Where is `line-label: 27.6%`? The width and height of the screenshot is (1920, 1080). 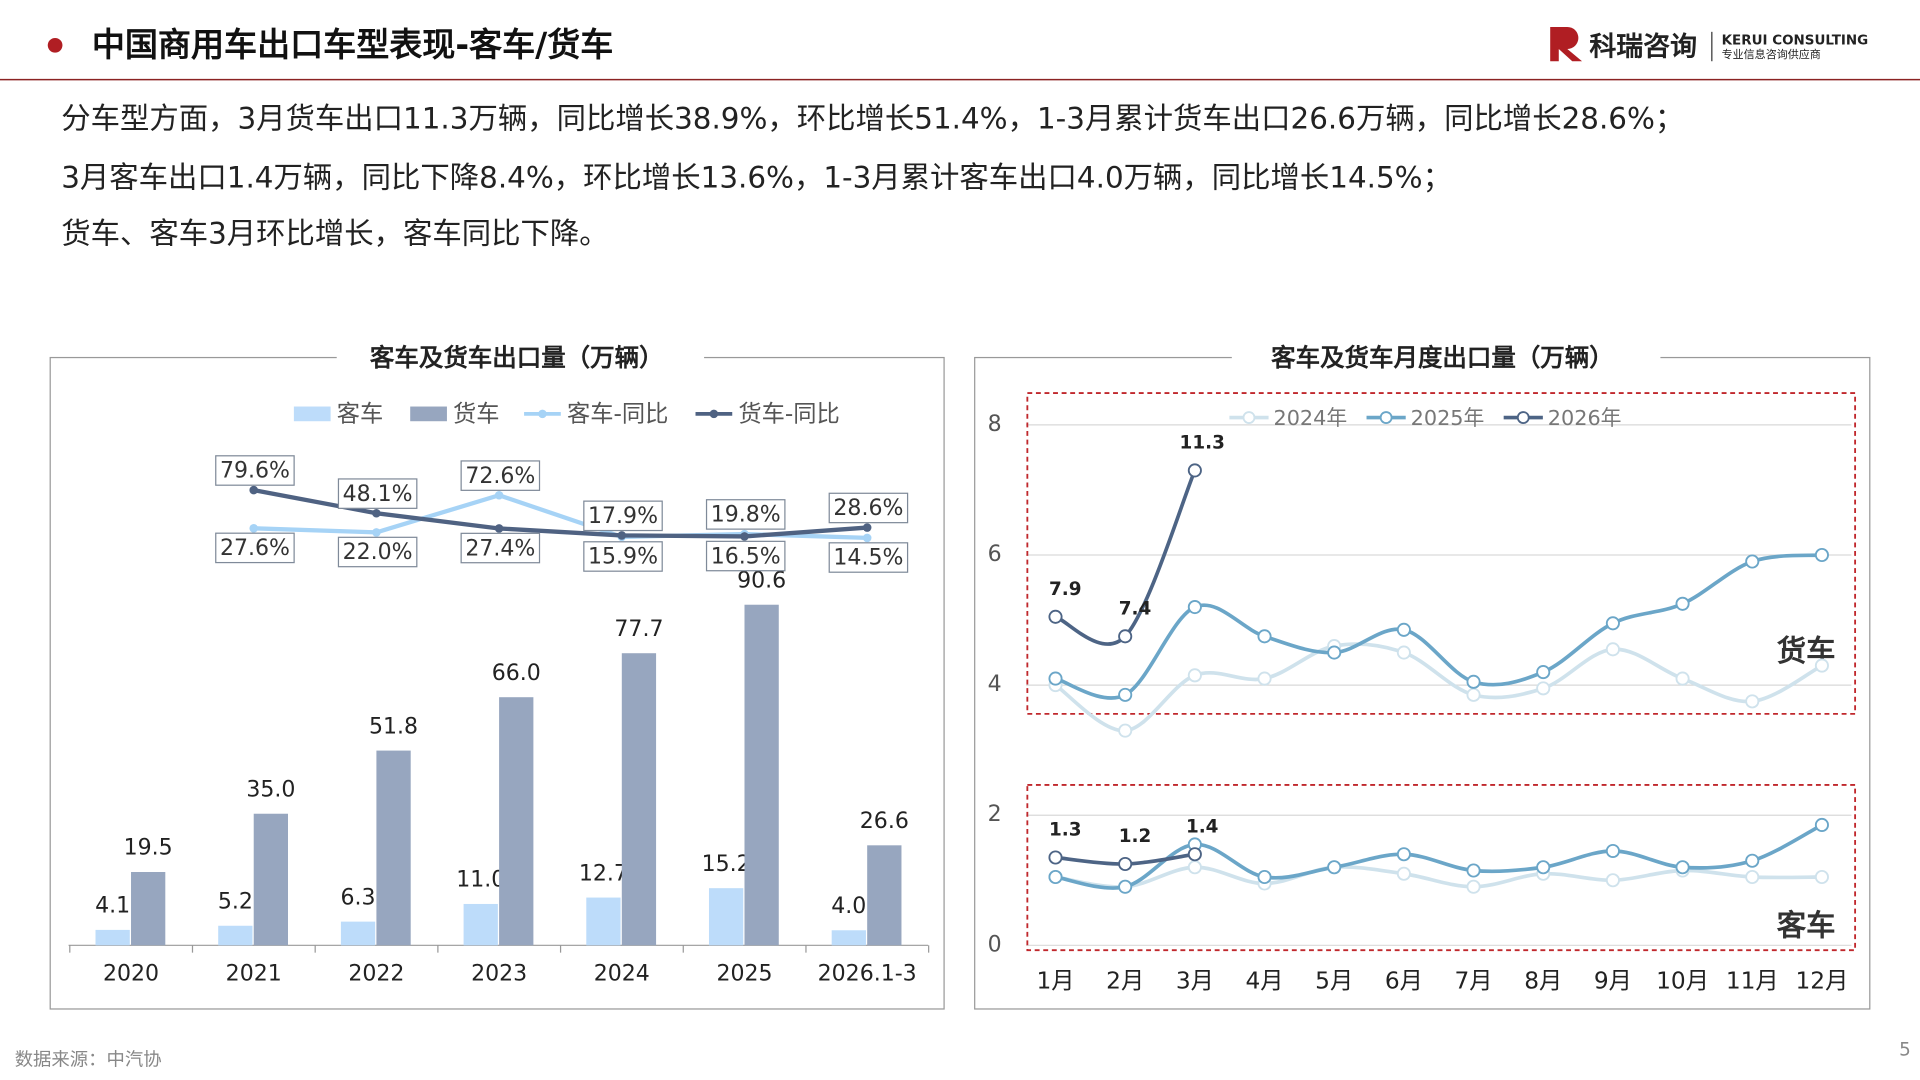
line-label: 27.6% is located at coordinates (255, 548).